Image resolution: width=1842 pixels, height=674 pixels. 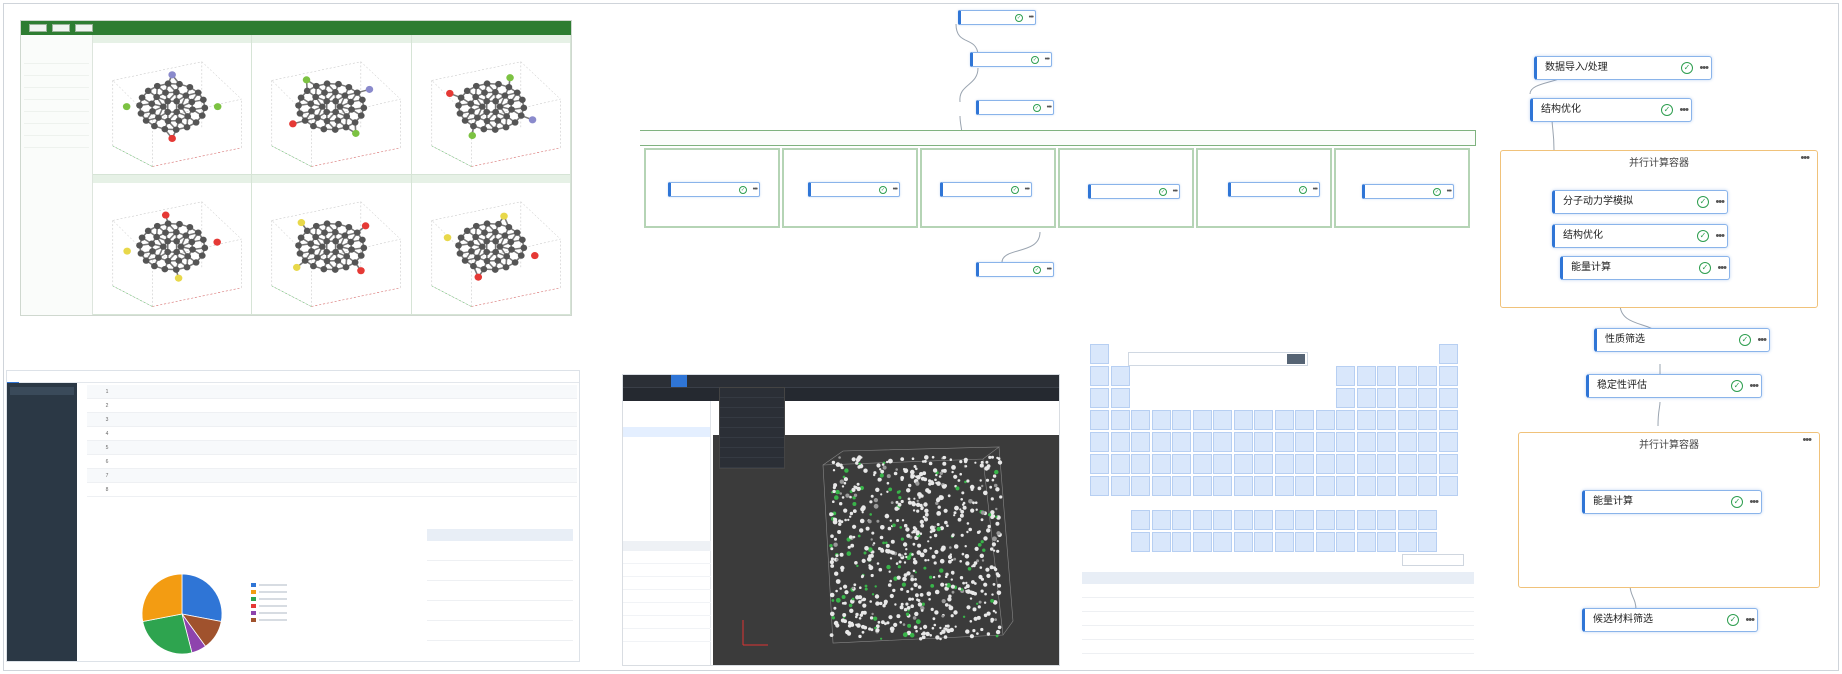 I want to click on tab-details, so click(x=25, y=377).